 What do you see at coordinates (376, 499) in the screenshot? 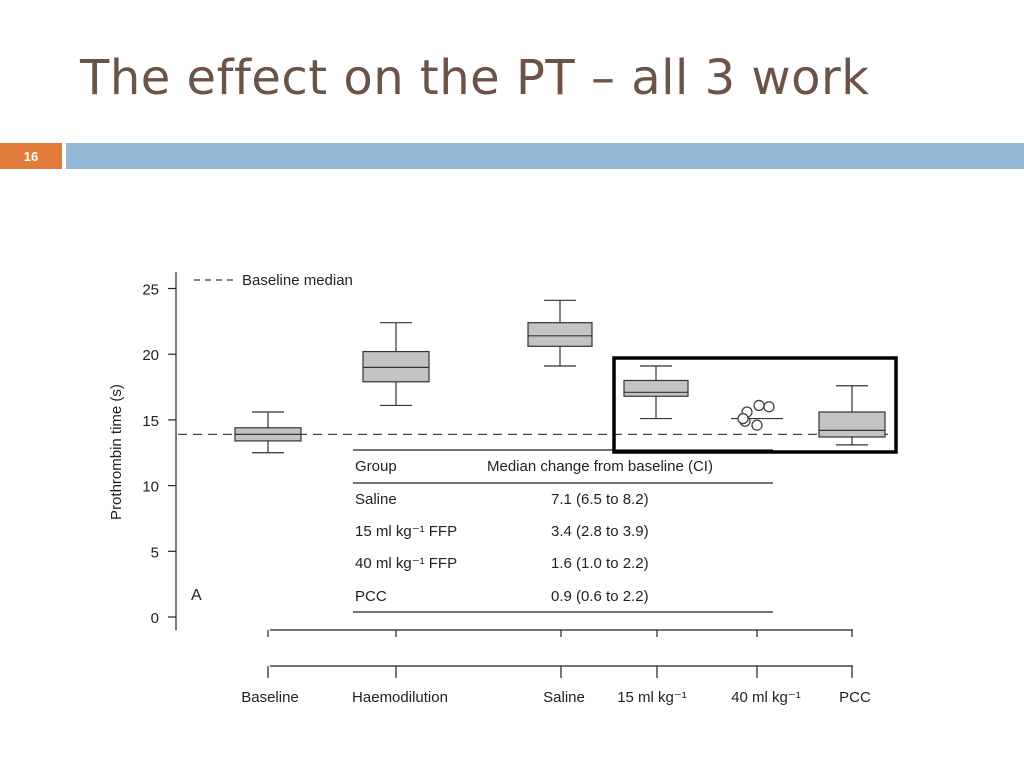
I see `table-row-group: Saline` at bounding box center [376, 499].